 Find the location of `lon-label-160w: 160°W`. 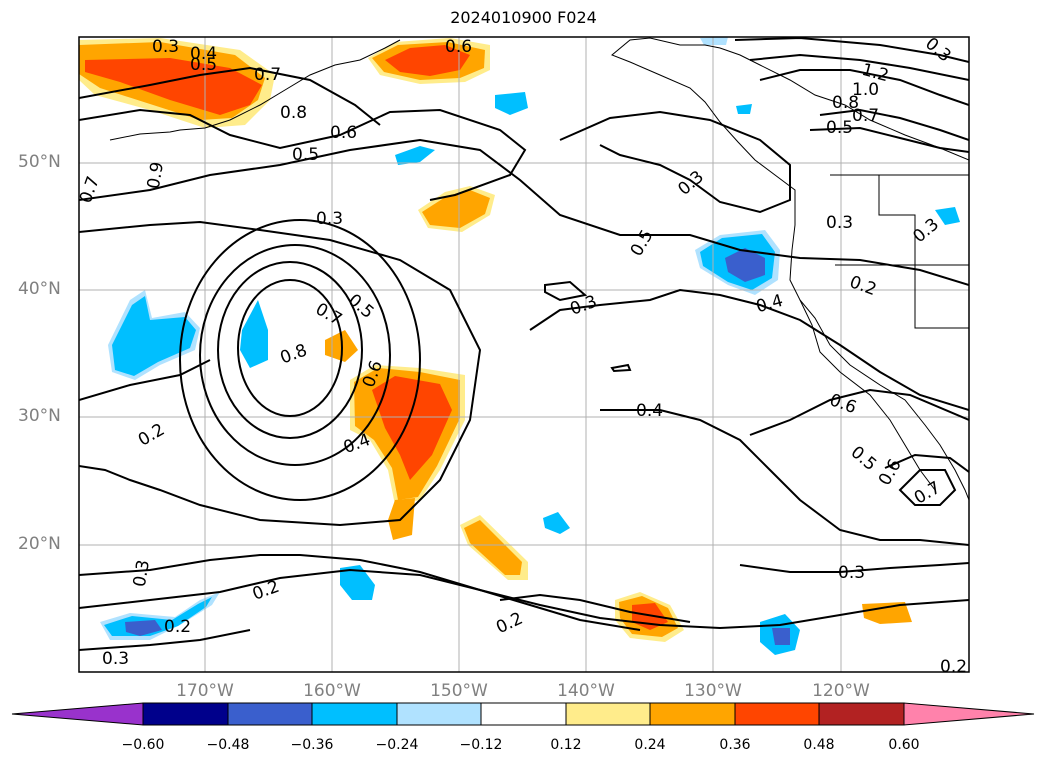

lon-label-160w: 160°W is located at coordinates (332, 691).